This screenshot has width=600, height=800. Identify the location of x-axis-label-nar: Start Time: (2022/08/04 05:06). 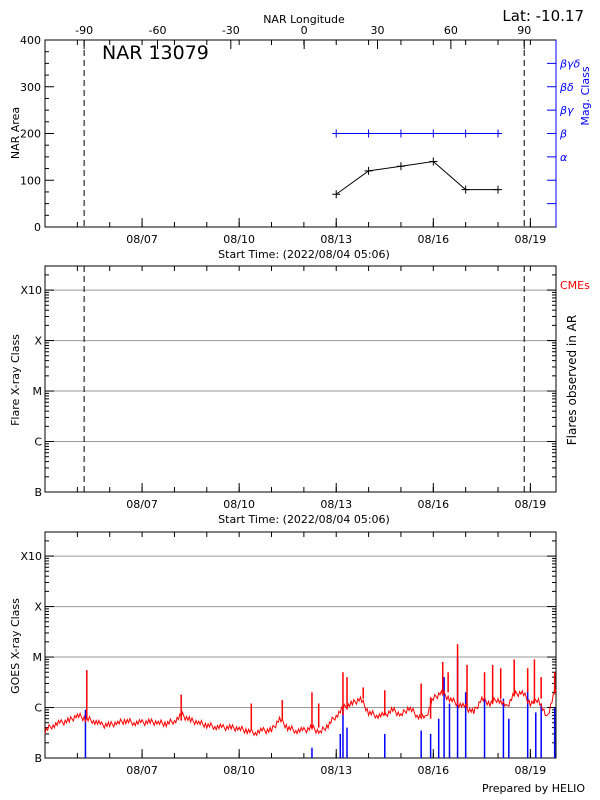
(304, 254).